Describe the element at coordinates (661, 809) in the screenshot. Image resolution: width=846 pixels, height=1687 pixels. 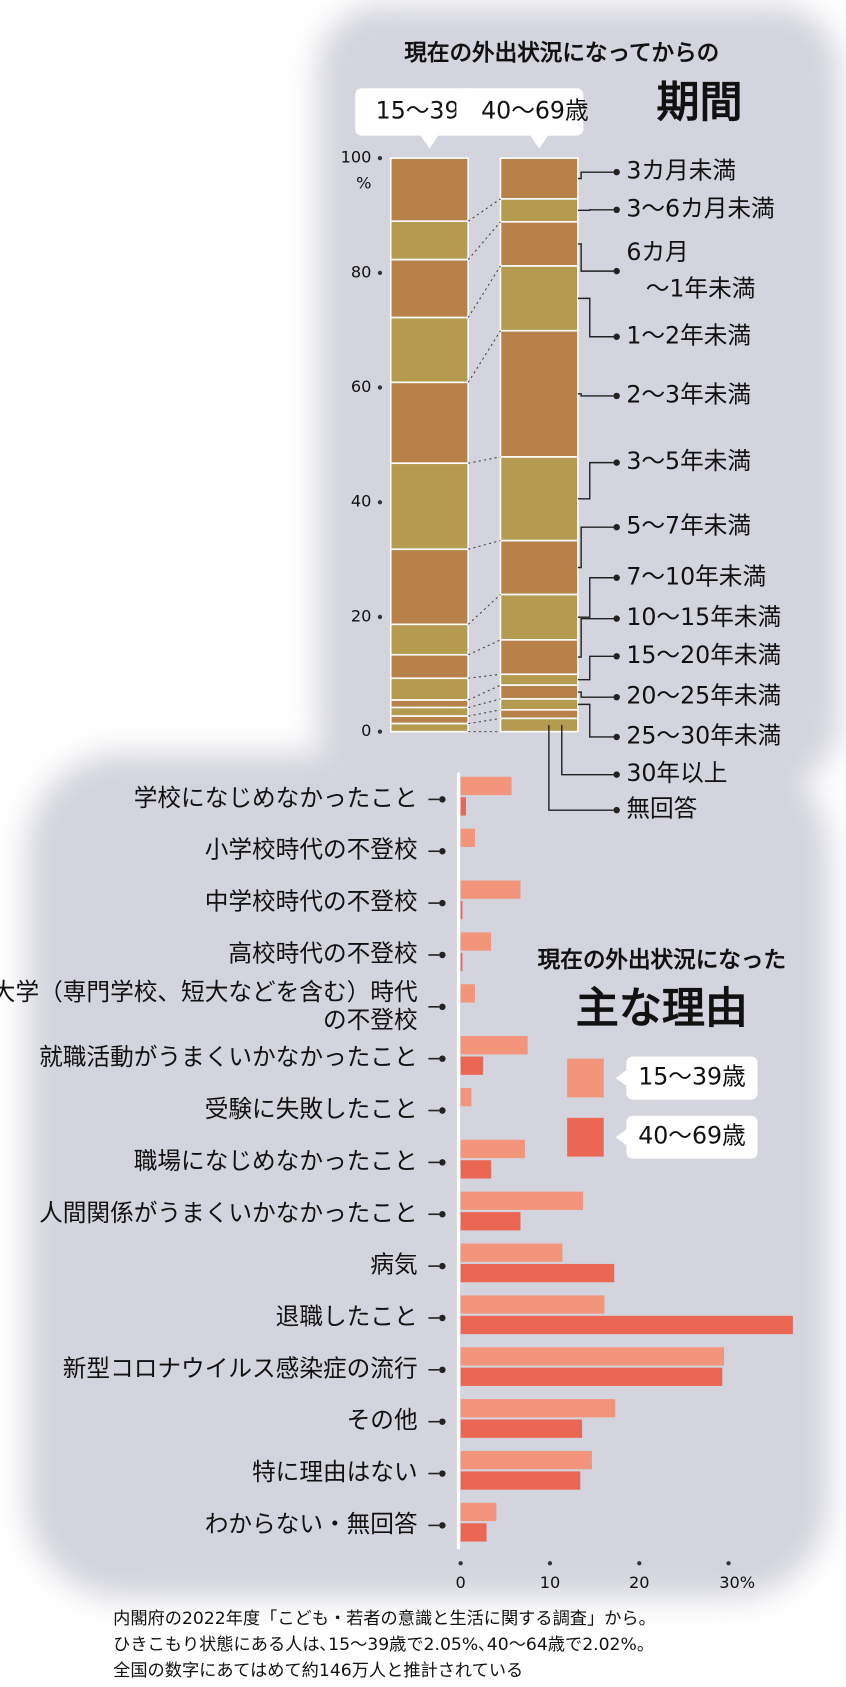
I see `legend-label: 無回答` at that location.